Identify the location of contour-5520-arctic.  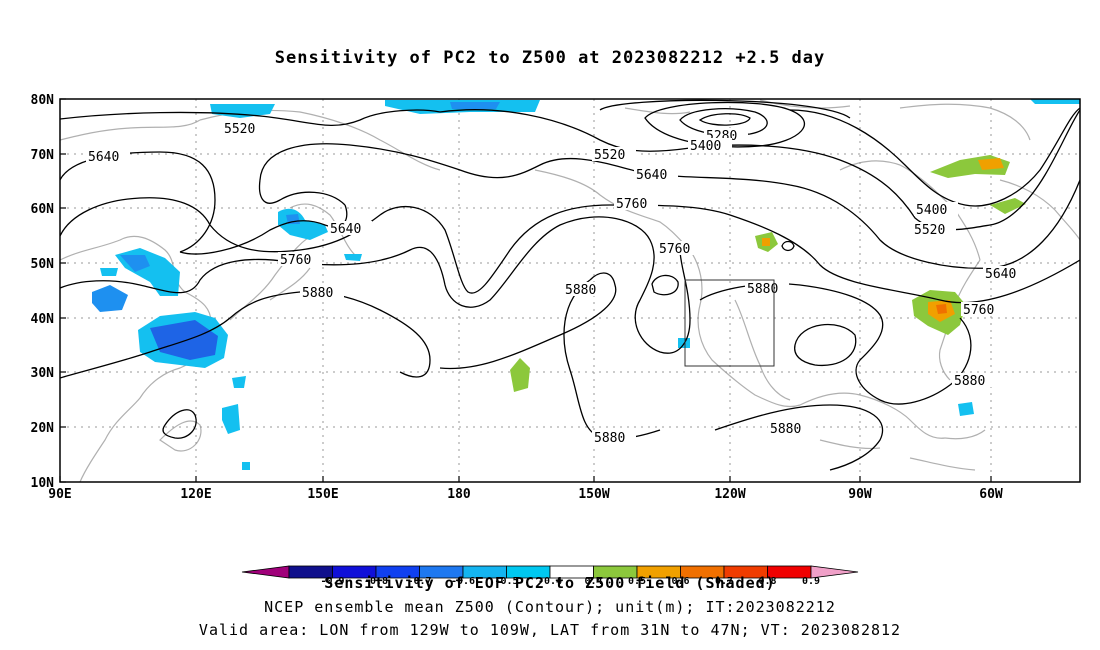
(250, 118).